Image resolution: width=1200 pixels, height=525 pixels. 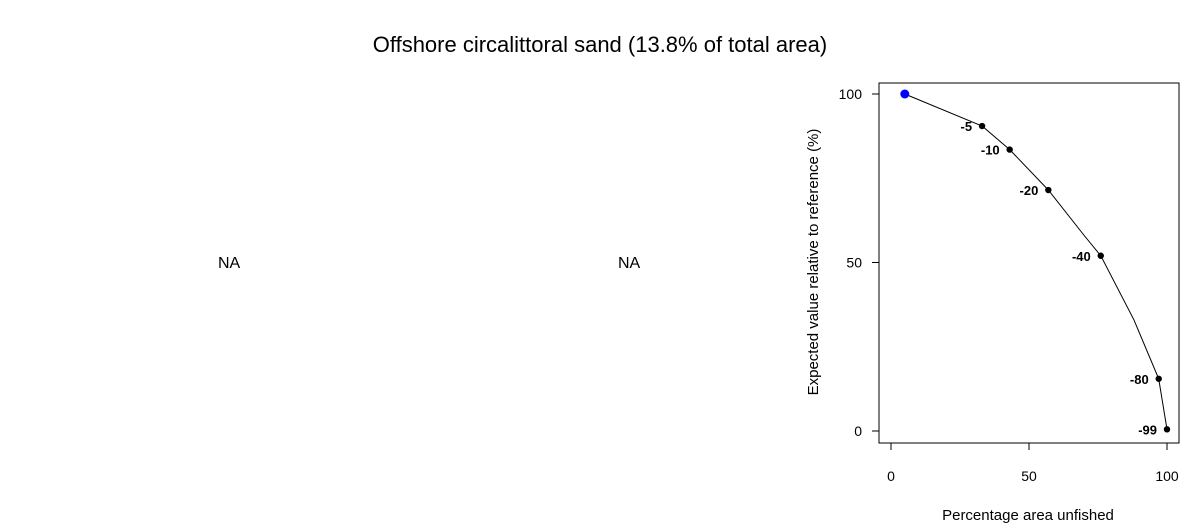 What do you see at coordinates (851, 94) in the screenshot?
I see `y-tick-label: 100` at bounding box center [851, 94].